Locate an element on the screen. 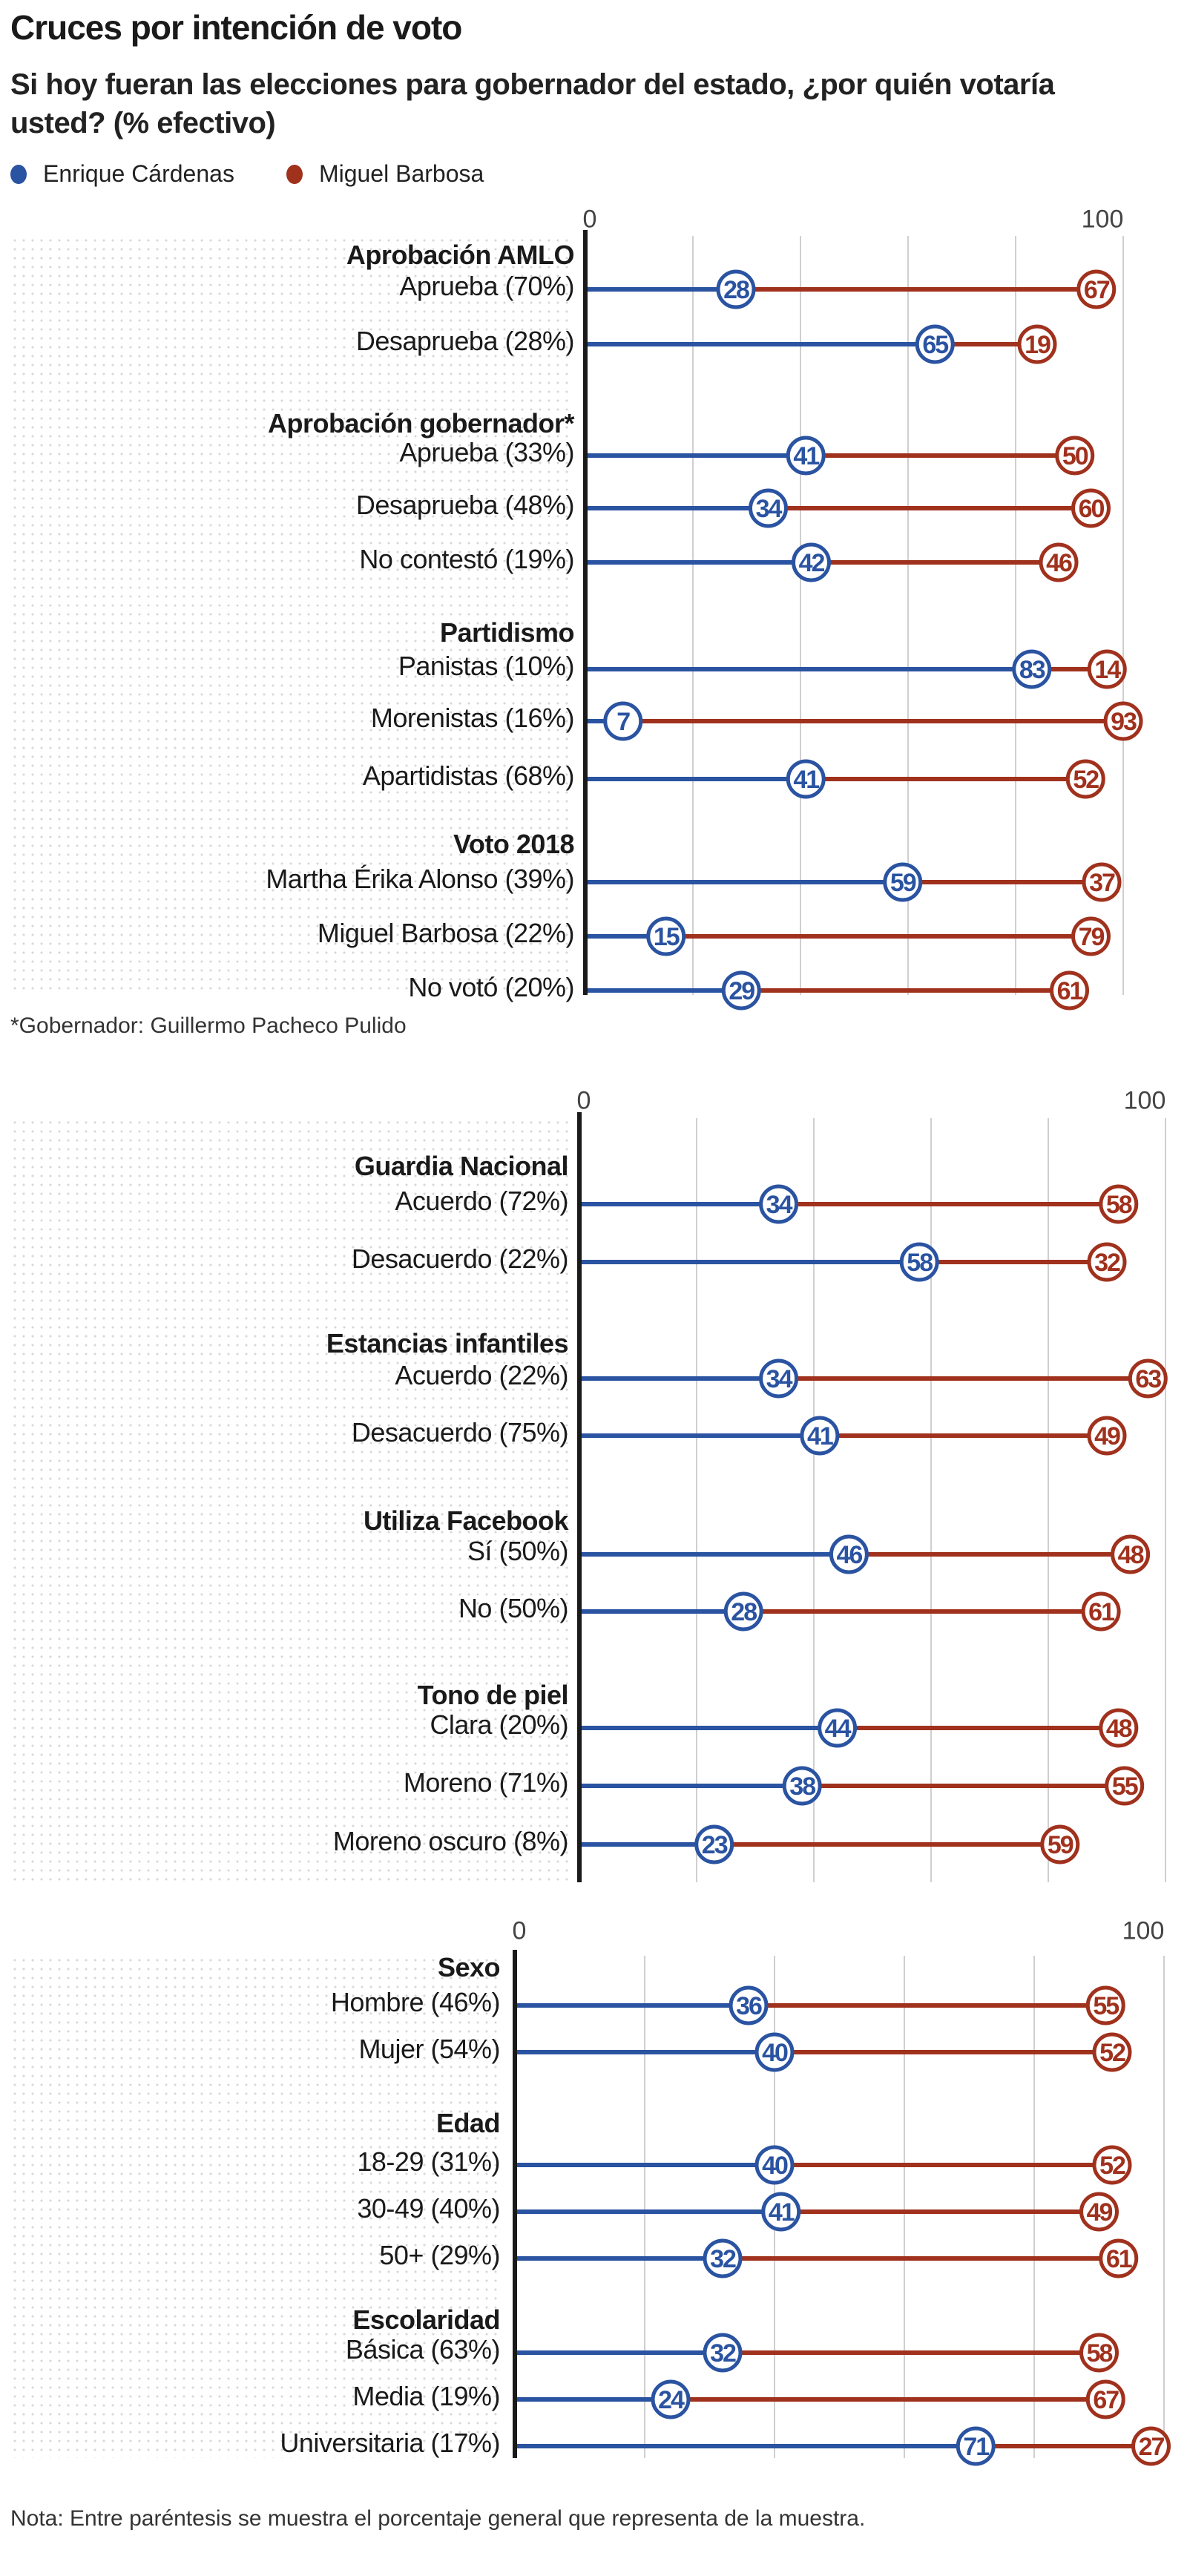 The image size is (1187, 2576). row-label: Morenistas (16%) is located at coordinates (472, 718).